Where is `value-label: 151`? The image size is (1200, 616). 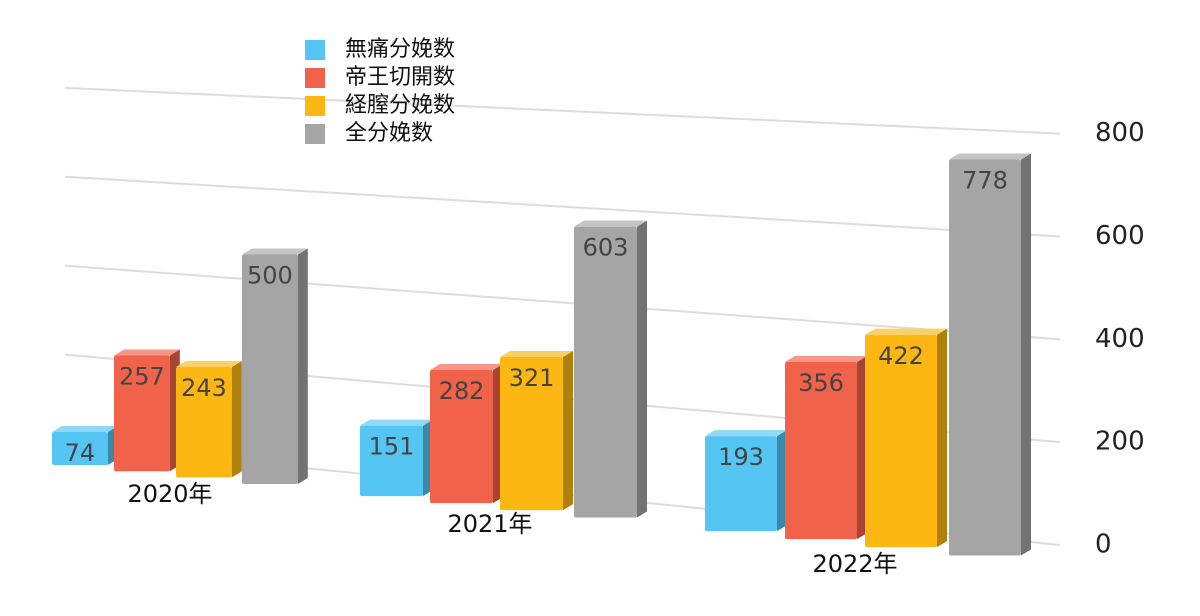 value-label: 151 is located at coordinates (392, 447).